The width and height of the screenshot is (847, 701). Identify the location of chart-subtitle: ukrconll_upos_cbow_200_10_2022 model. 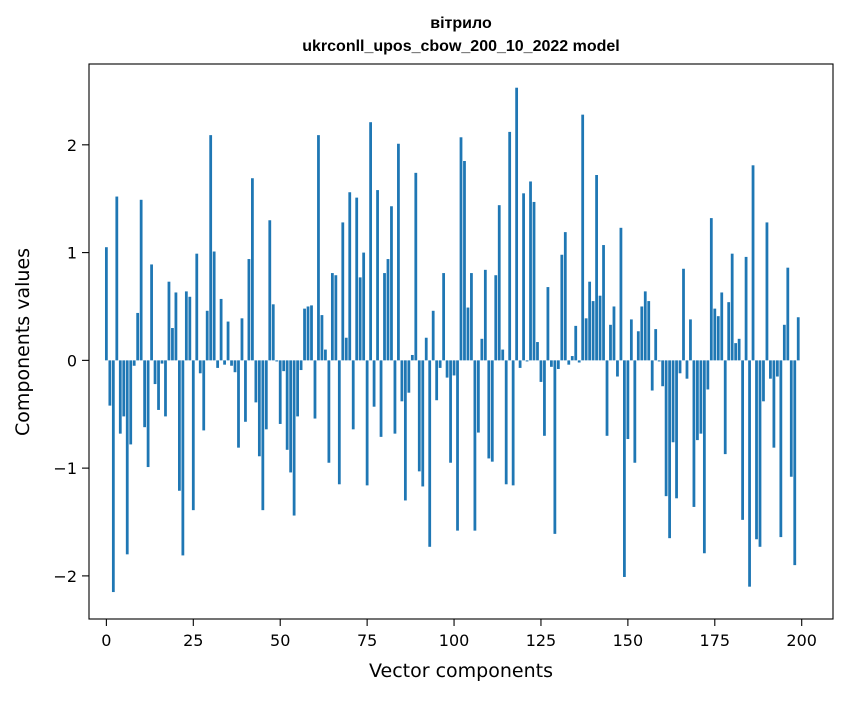
(460, 46).